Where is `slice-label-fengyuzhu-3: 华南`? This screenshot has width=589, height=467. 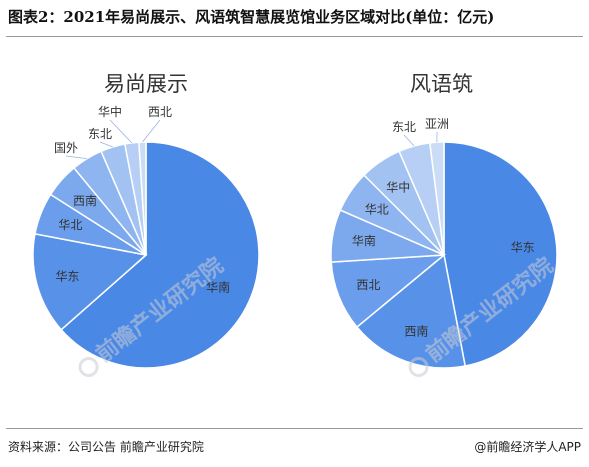 slice-label-fengyuzhu-3: 华南 is located at coordinates (364, 240).